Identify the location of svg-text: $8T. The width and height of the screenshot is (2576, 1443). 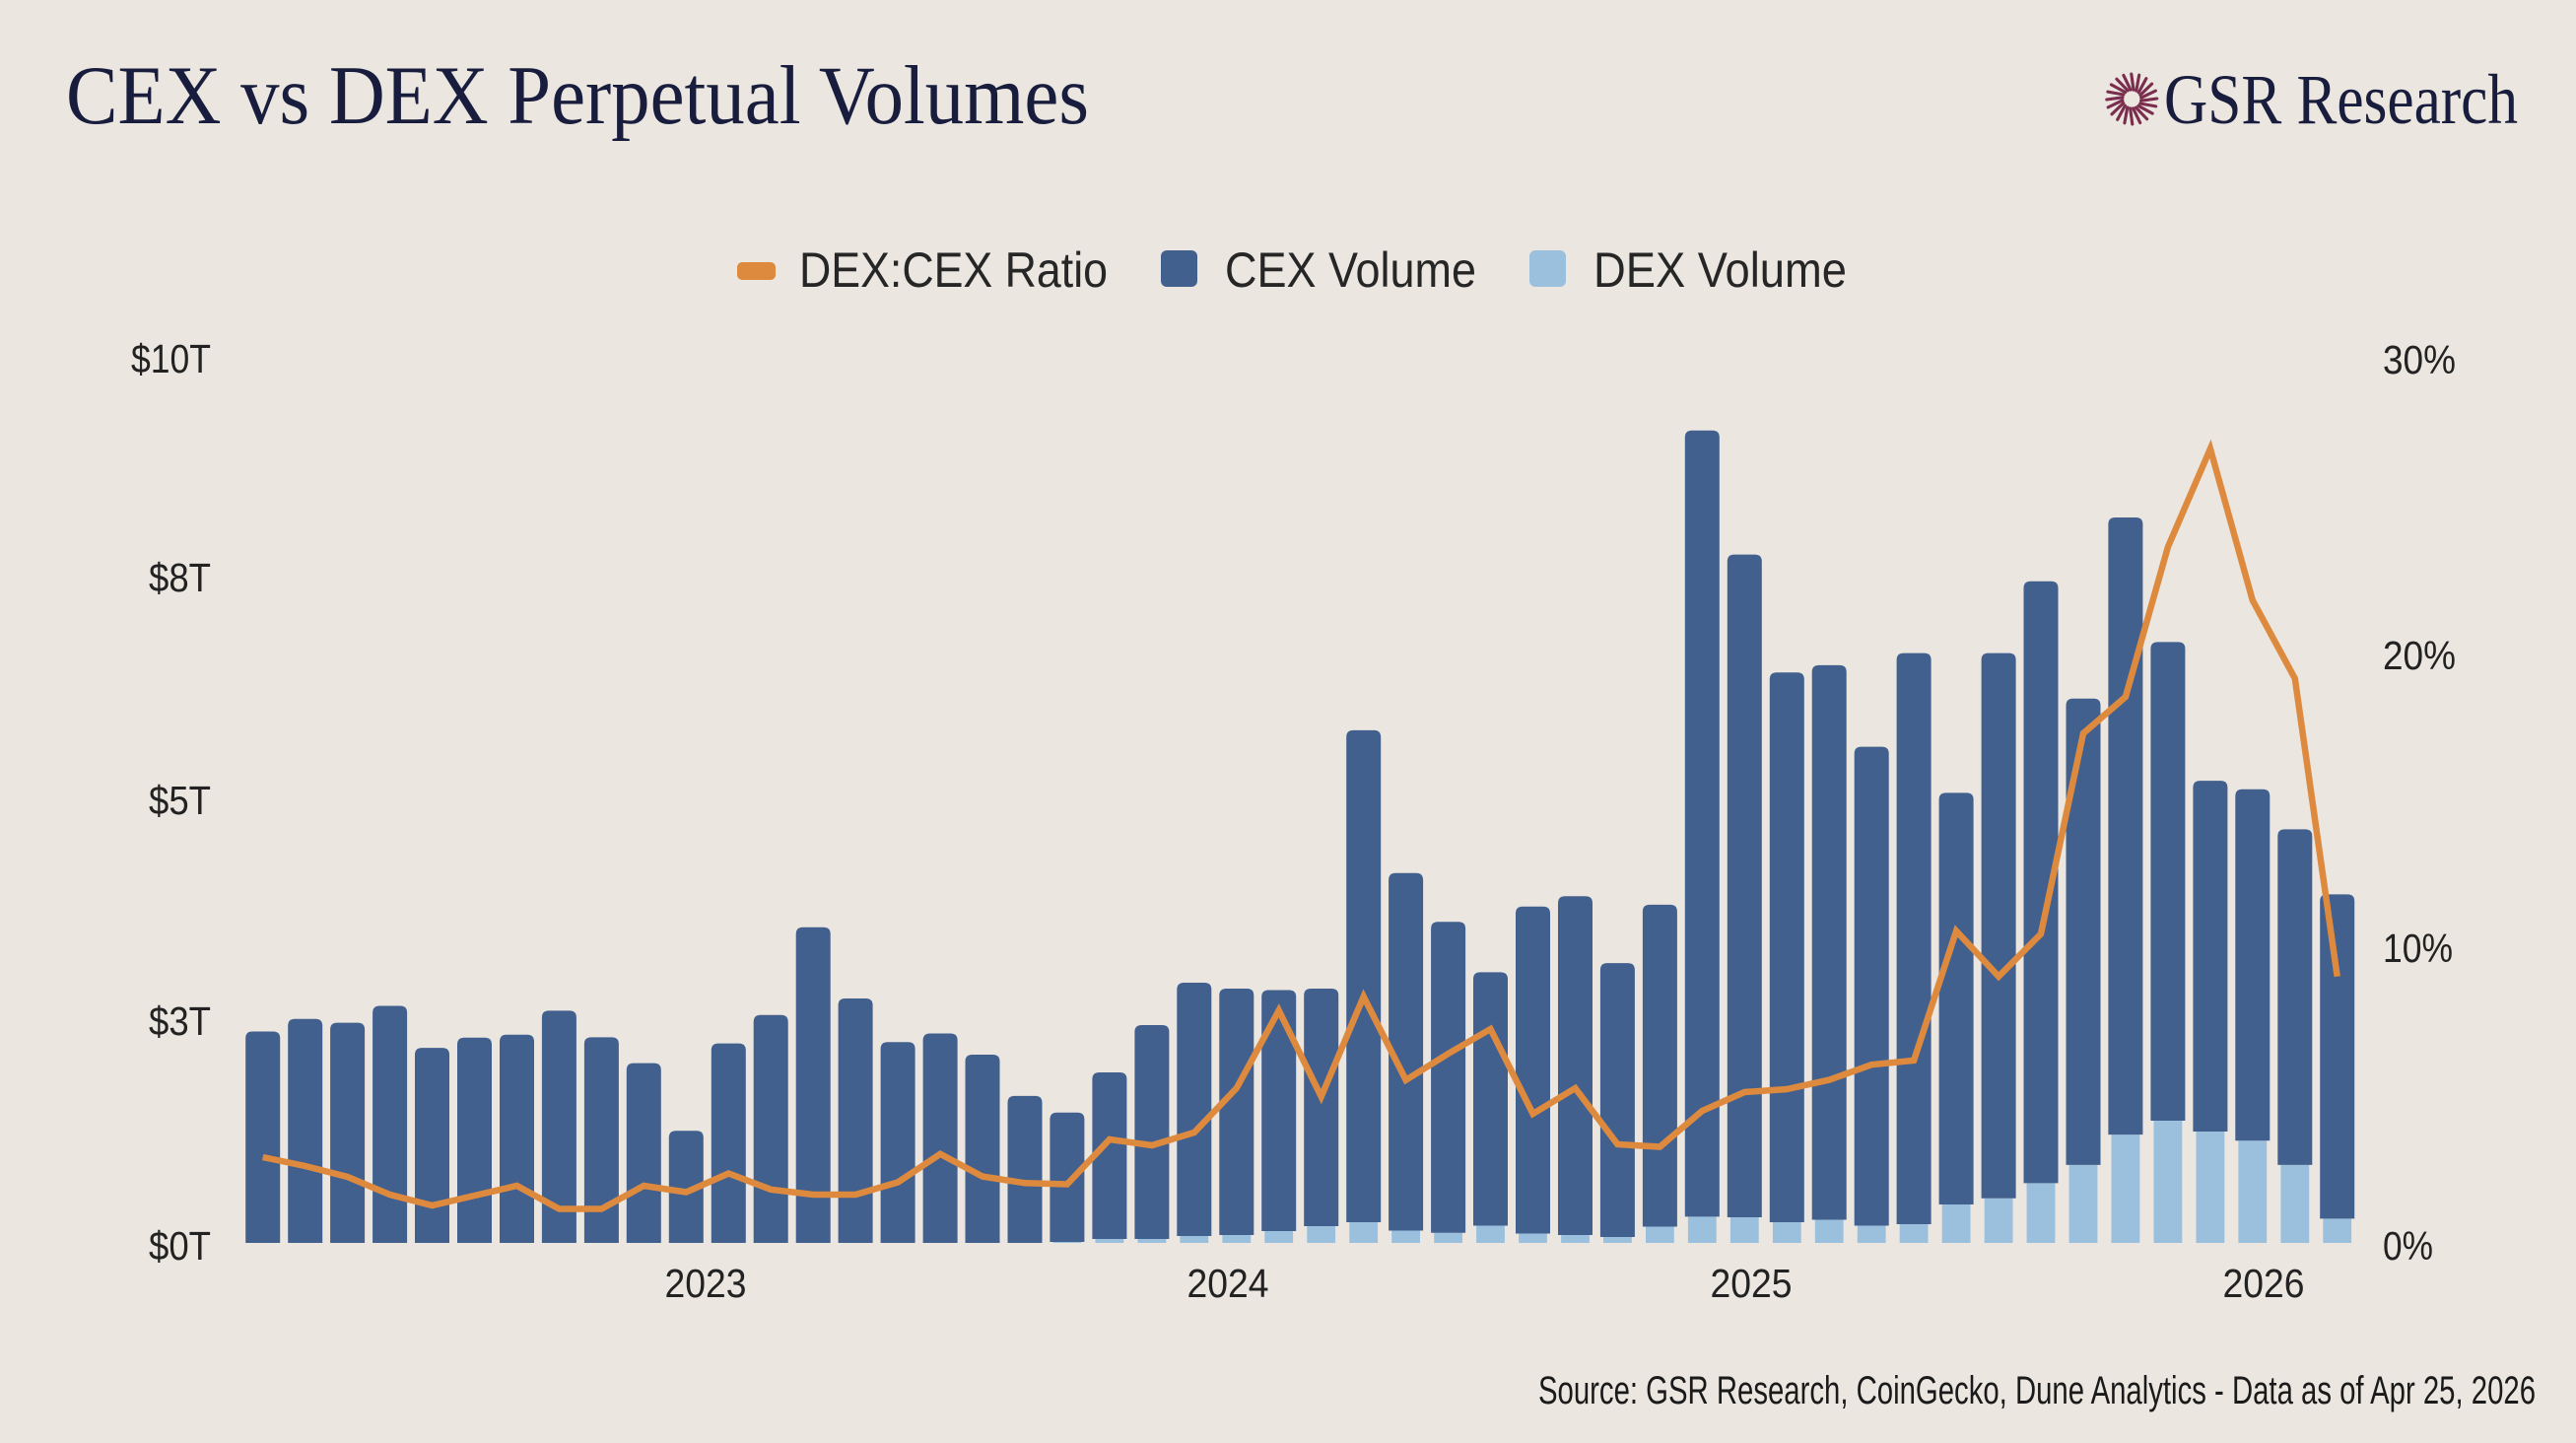
(180, 577).